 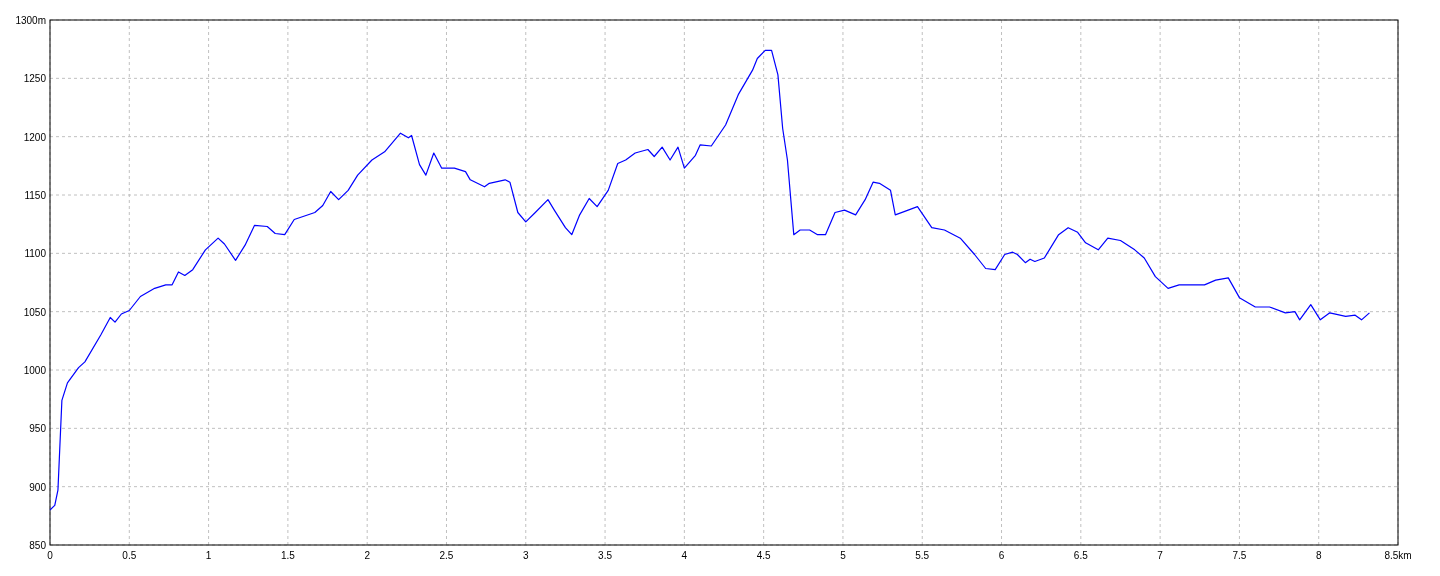 I want to click on x-tick-label: 7, so click(x=1160, y=555).